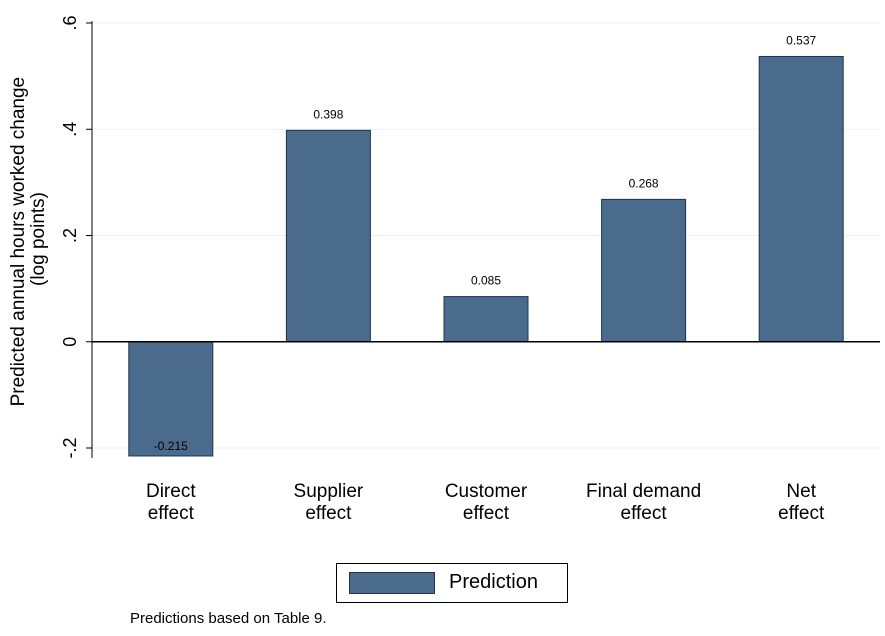 The image size is (885, 636). Describe the element at coordinates (18, 242) in the screenshot. I see `y-axis-title-line-1: Predicted annual hours worked change` at that location.